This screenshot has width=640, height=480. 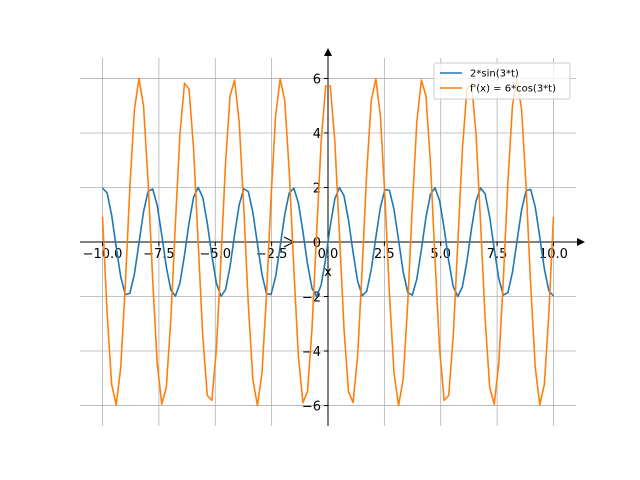 I want to click on x-tick-label-1: −7.5, so click(x=159, y=254).